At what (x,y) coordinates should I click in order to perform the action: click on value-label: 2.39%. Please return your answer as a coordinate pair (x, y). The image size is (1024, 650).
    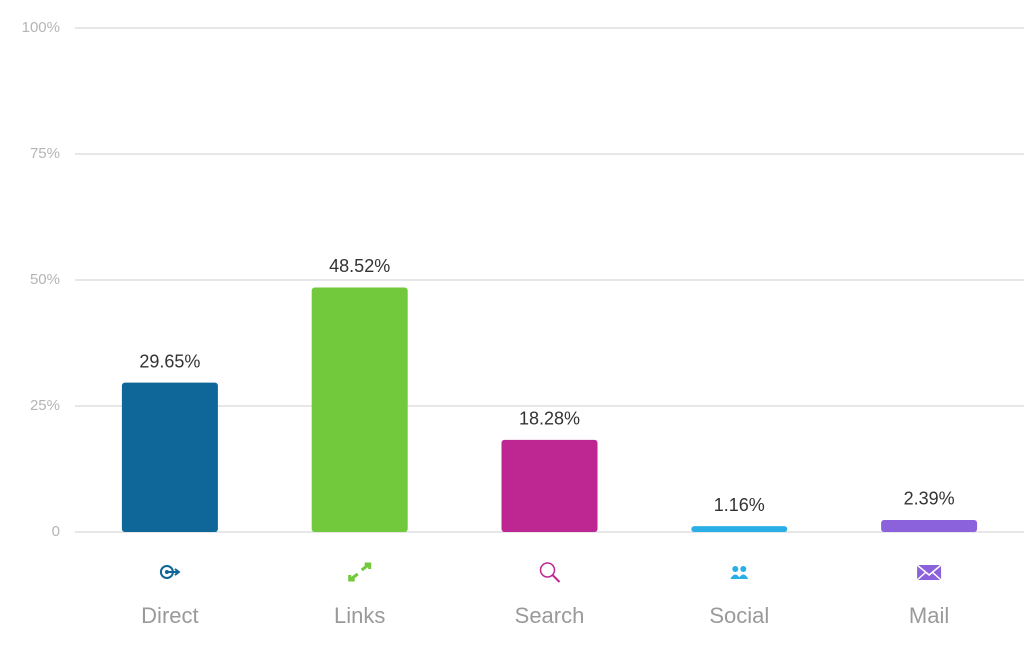
    Looking at the image, I should click on (929, 499).